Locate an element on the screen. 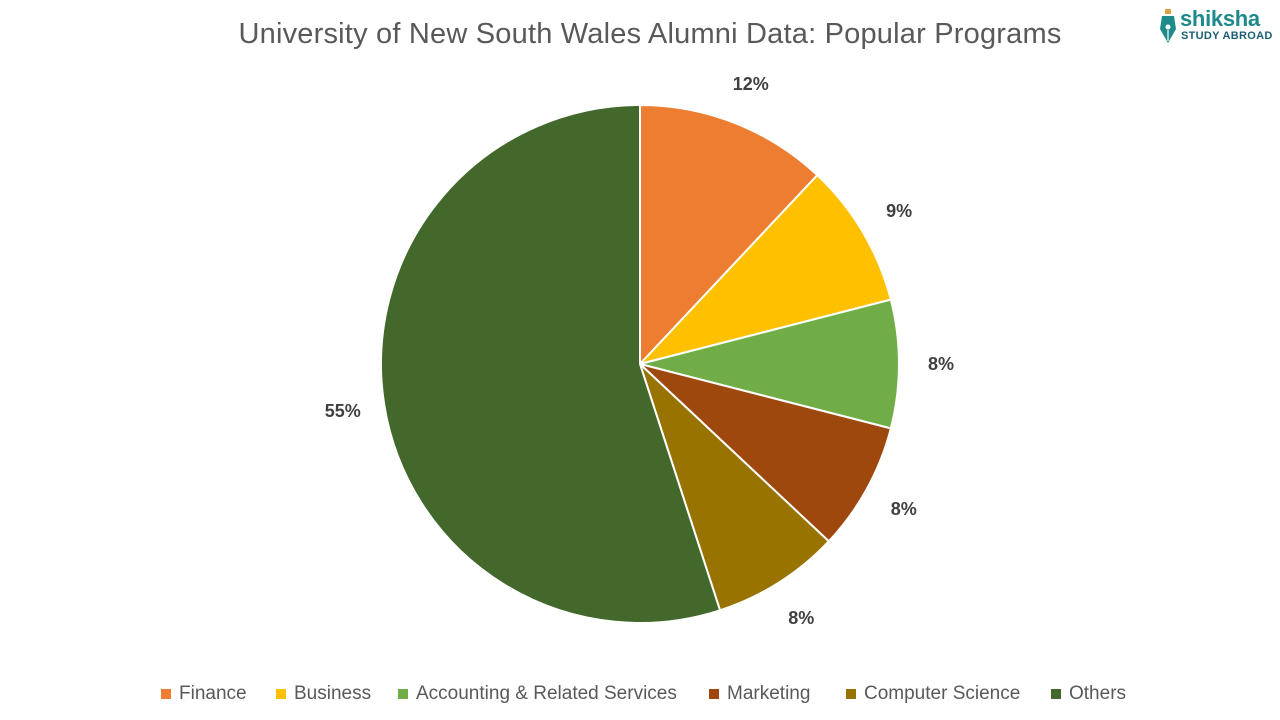 The image size is (1280, 720). data-label-computer-science: 8% is located at coordinates (801, 618).